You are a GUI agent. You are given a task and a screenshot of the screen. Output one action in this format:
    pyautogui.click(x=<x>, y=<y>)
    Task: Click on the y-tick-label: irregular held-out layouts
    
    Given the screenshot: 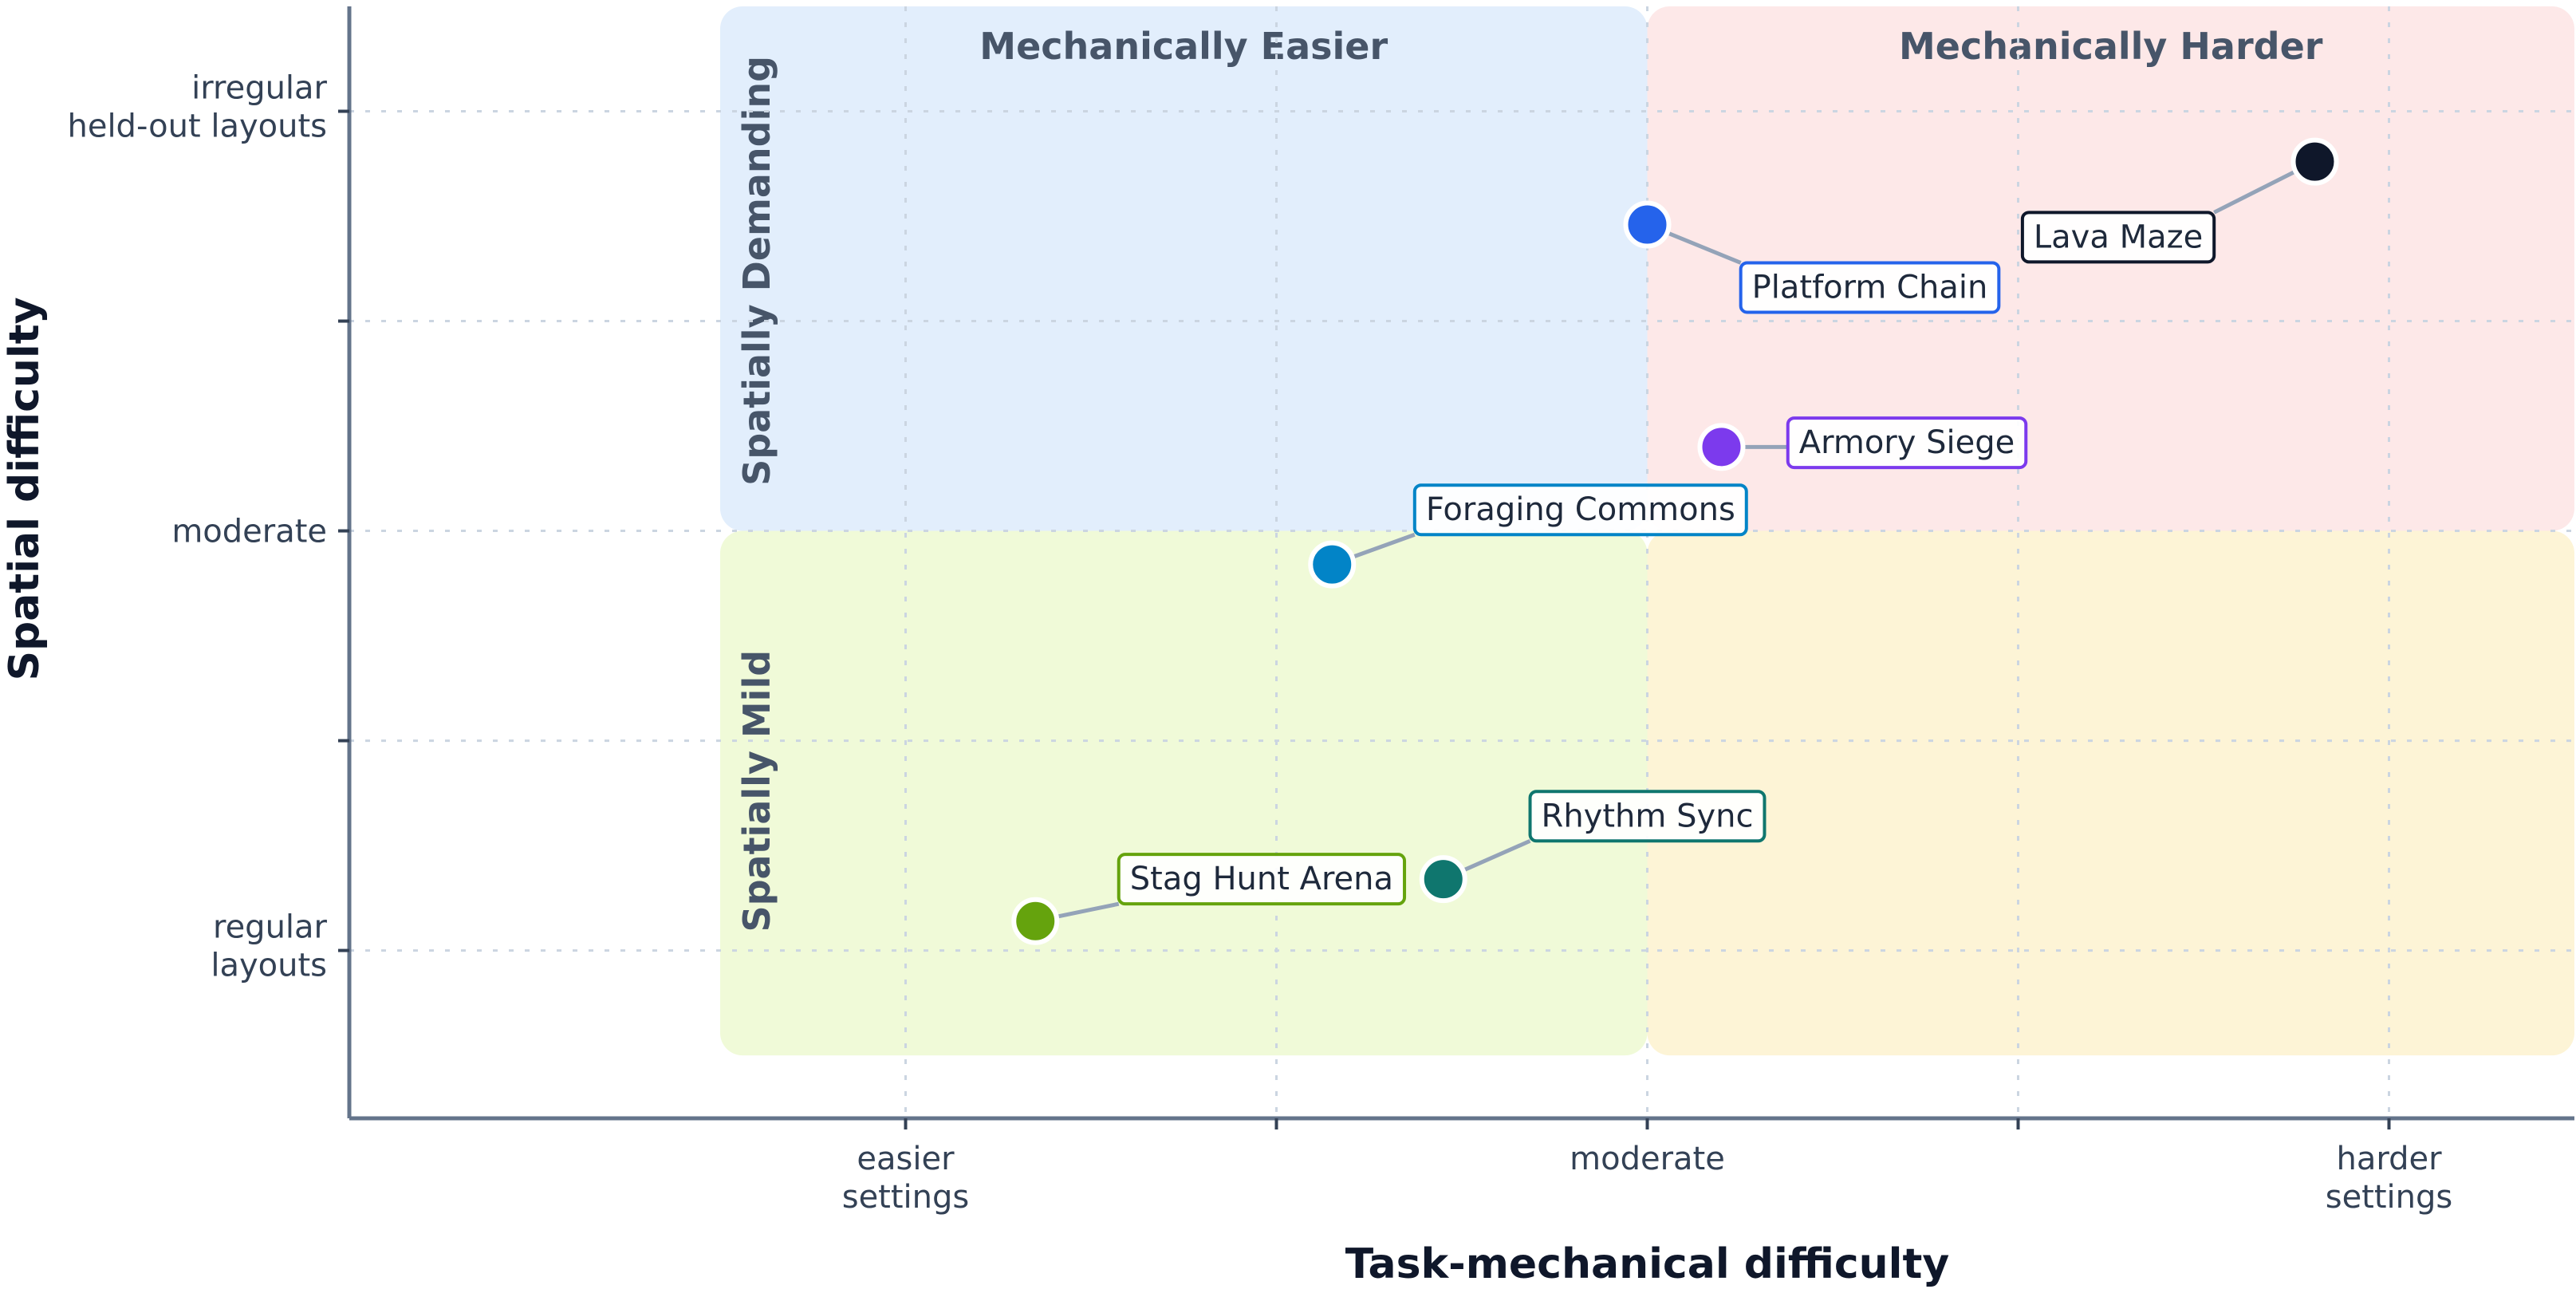 What is the action you would take?
    pyautogui.click(x=197, y=108)
    